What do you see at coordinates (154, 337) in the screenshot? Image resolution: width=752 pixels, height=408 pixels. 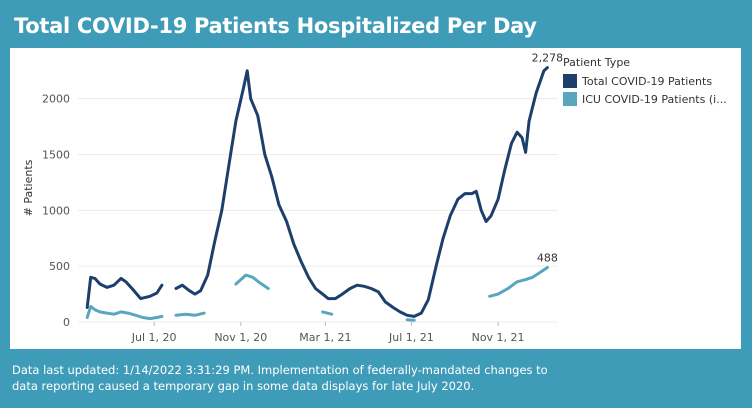 I see `x-tick-label: Jul 1, 20` at bounding box center [154, 337].